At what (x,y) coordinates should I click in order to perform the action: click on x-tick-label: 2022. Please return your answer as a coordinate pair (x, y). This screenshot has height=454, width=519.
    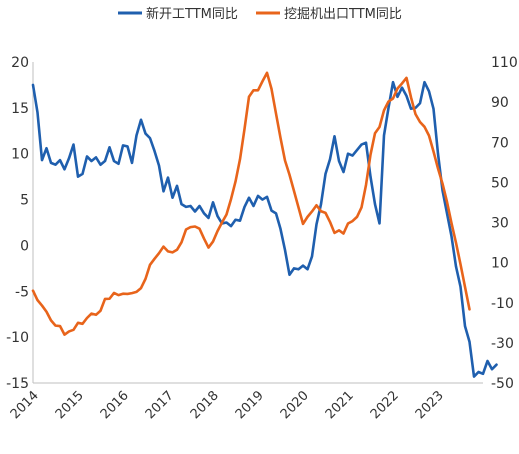
    Looking at the image, I should click on (385, 405).